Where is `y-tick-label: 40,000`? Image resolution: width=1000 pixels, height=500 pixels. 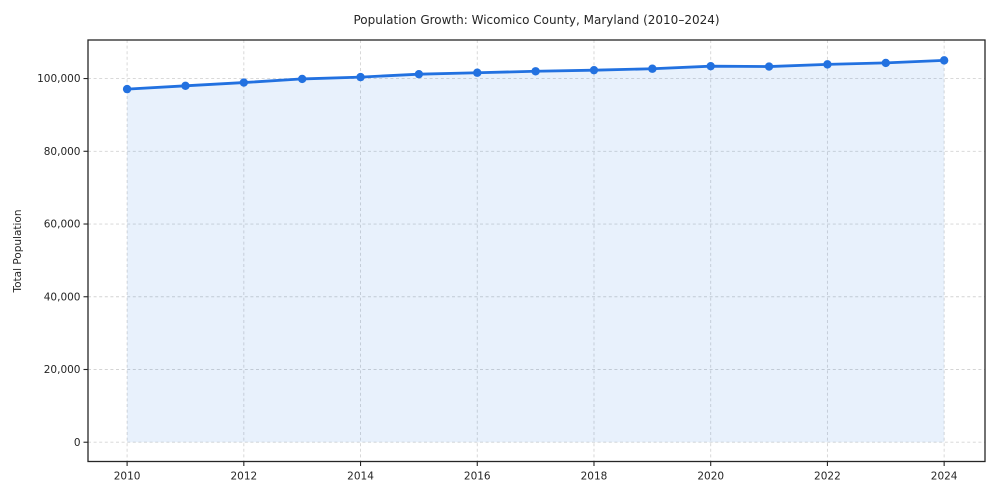
y-tick-label: 40,000 is located at coordinates (62, 297).